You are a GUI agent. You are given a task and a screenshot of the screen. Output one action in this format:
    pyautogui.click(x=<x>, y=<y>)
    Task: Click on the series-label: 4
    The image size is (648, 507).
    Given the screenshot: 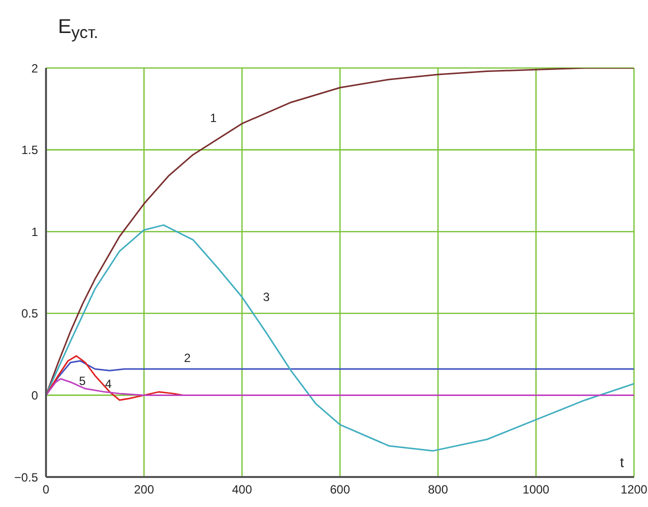 What is the action you would take?
    pyautogui.click(x=108, y=384)
    